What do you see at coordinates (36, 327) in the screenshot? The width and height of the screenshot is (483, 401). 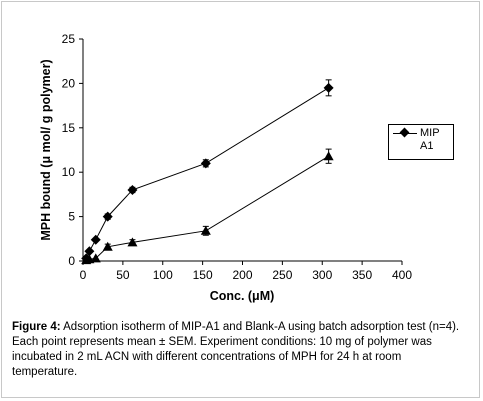 I see `caption-label: Figure 4:` at bounding box center [36, 327].